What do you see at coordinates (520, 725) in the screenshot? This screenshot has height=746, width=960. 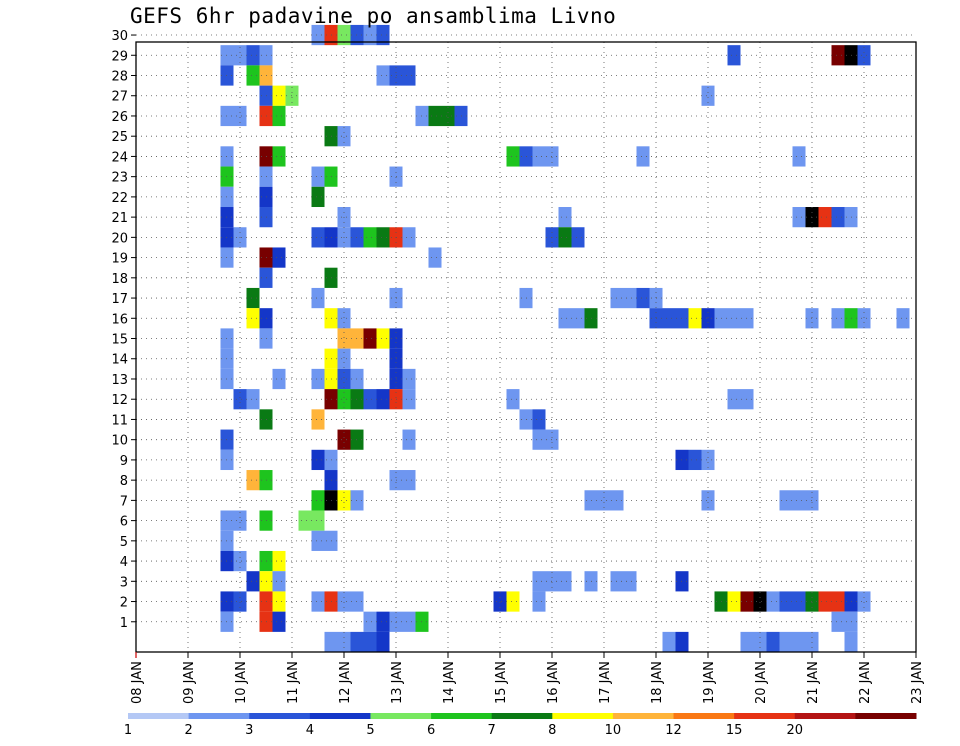 I see `color-legend: 1 2 3 4 5 6 7 8 10 12 15 20` at bounding box center [520, 725].